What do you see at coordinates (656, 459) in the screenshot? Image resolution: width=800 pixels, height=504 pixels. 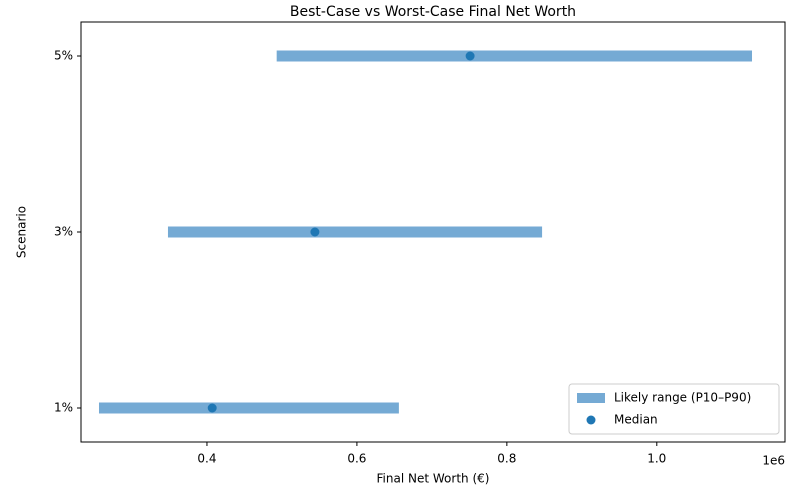 I see `x-tick-label: 1.0` at bounding box center [656, 459].